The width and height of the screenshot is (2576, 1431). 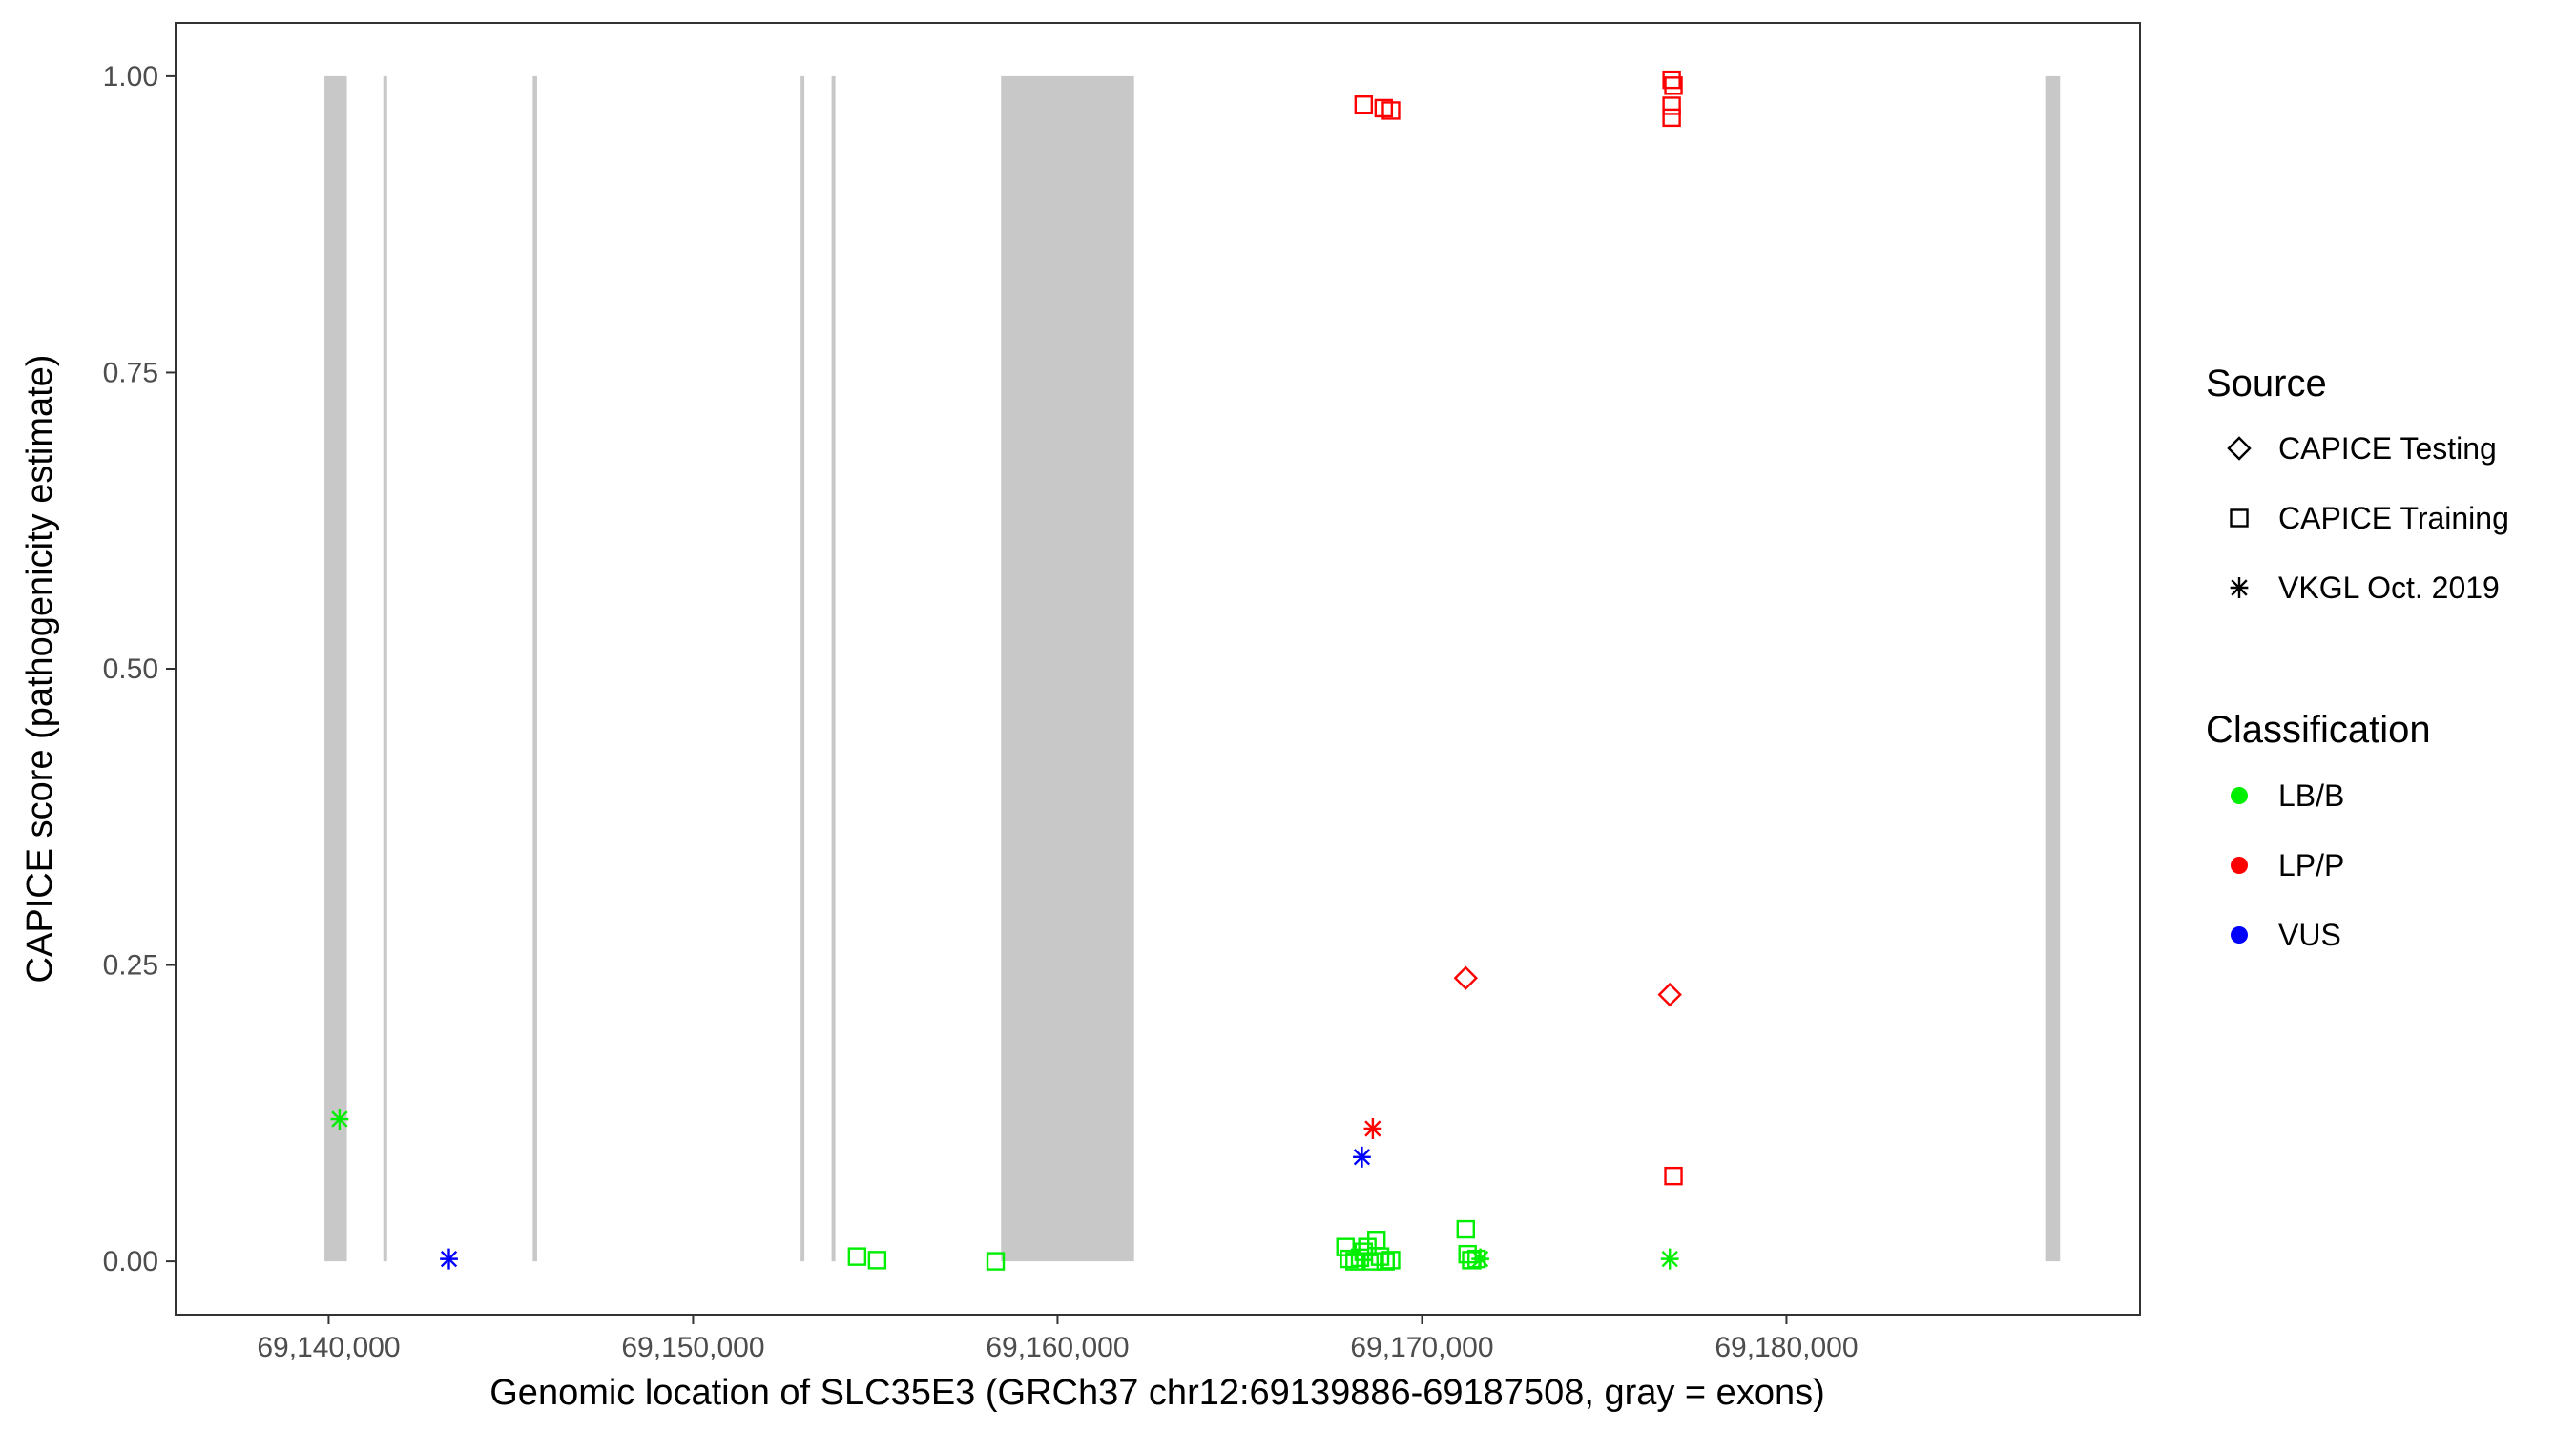 I want to click on legend-class-label: LB/B, so click(x=2311, y=795).